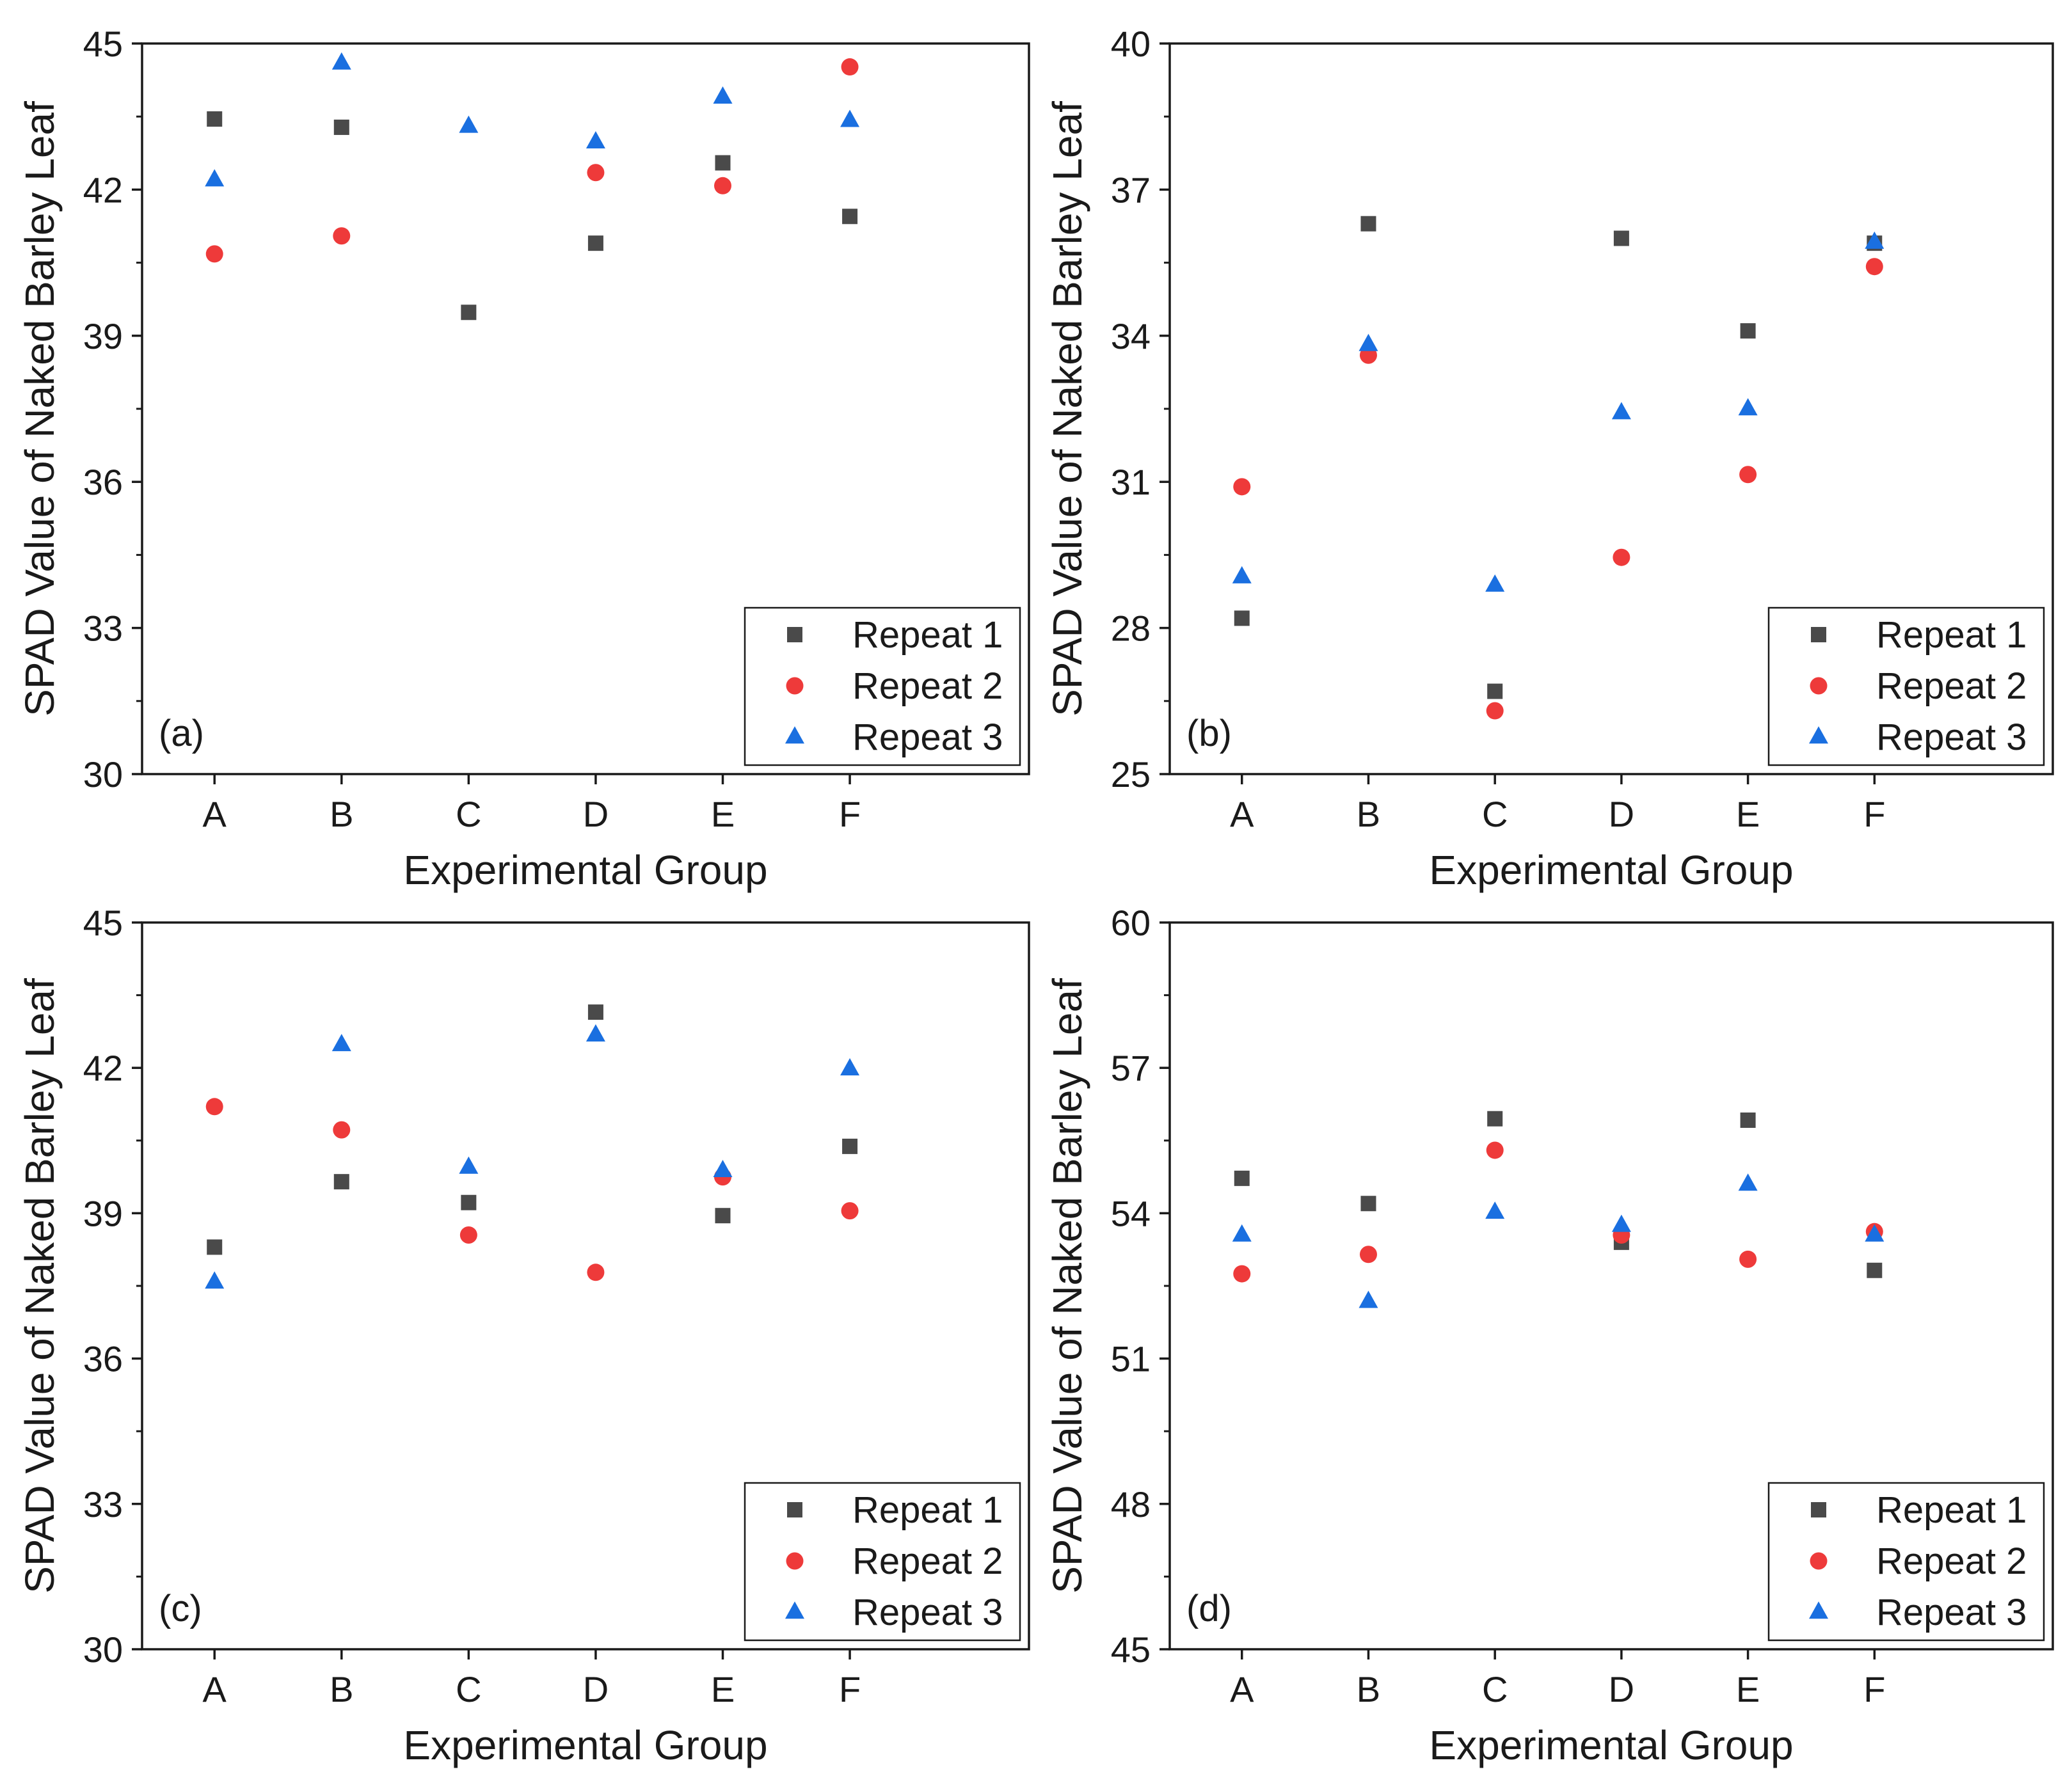 The height and width of the screenshot is (1790, 2072). What do you see at coordinates (103, 190) in the screenshot?
I see `y-tick-label: 42` at bounding box center [103, 190].